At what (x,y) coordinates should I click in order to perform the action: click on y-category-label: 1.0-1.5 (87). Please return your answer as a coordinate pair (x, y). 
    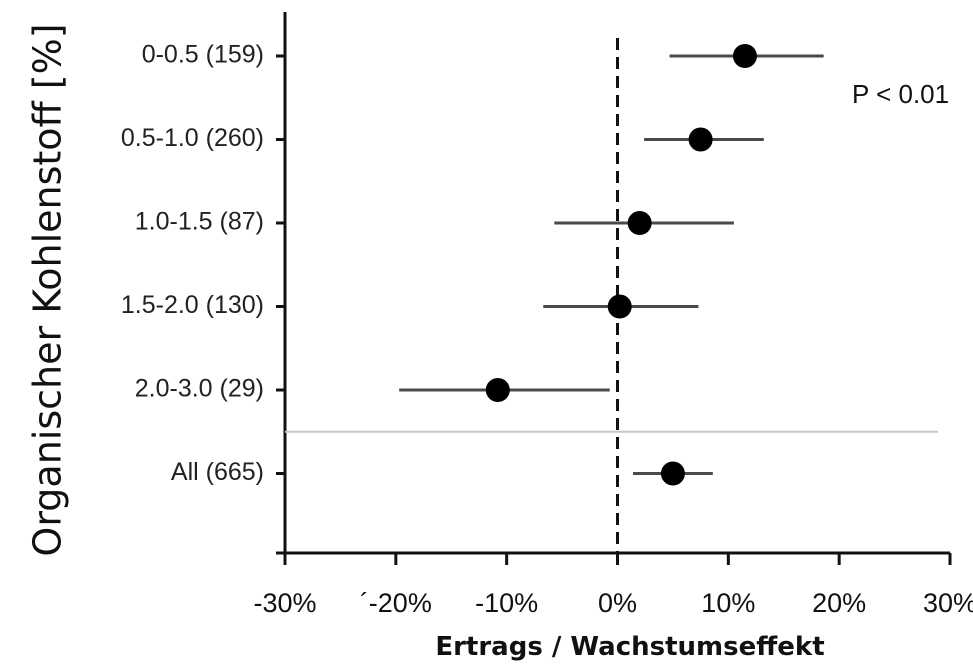
    Looking at the image, I should click on (199, 222).